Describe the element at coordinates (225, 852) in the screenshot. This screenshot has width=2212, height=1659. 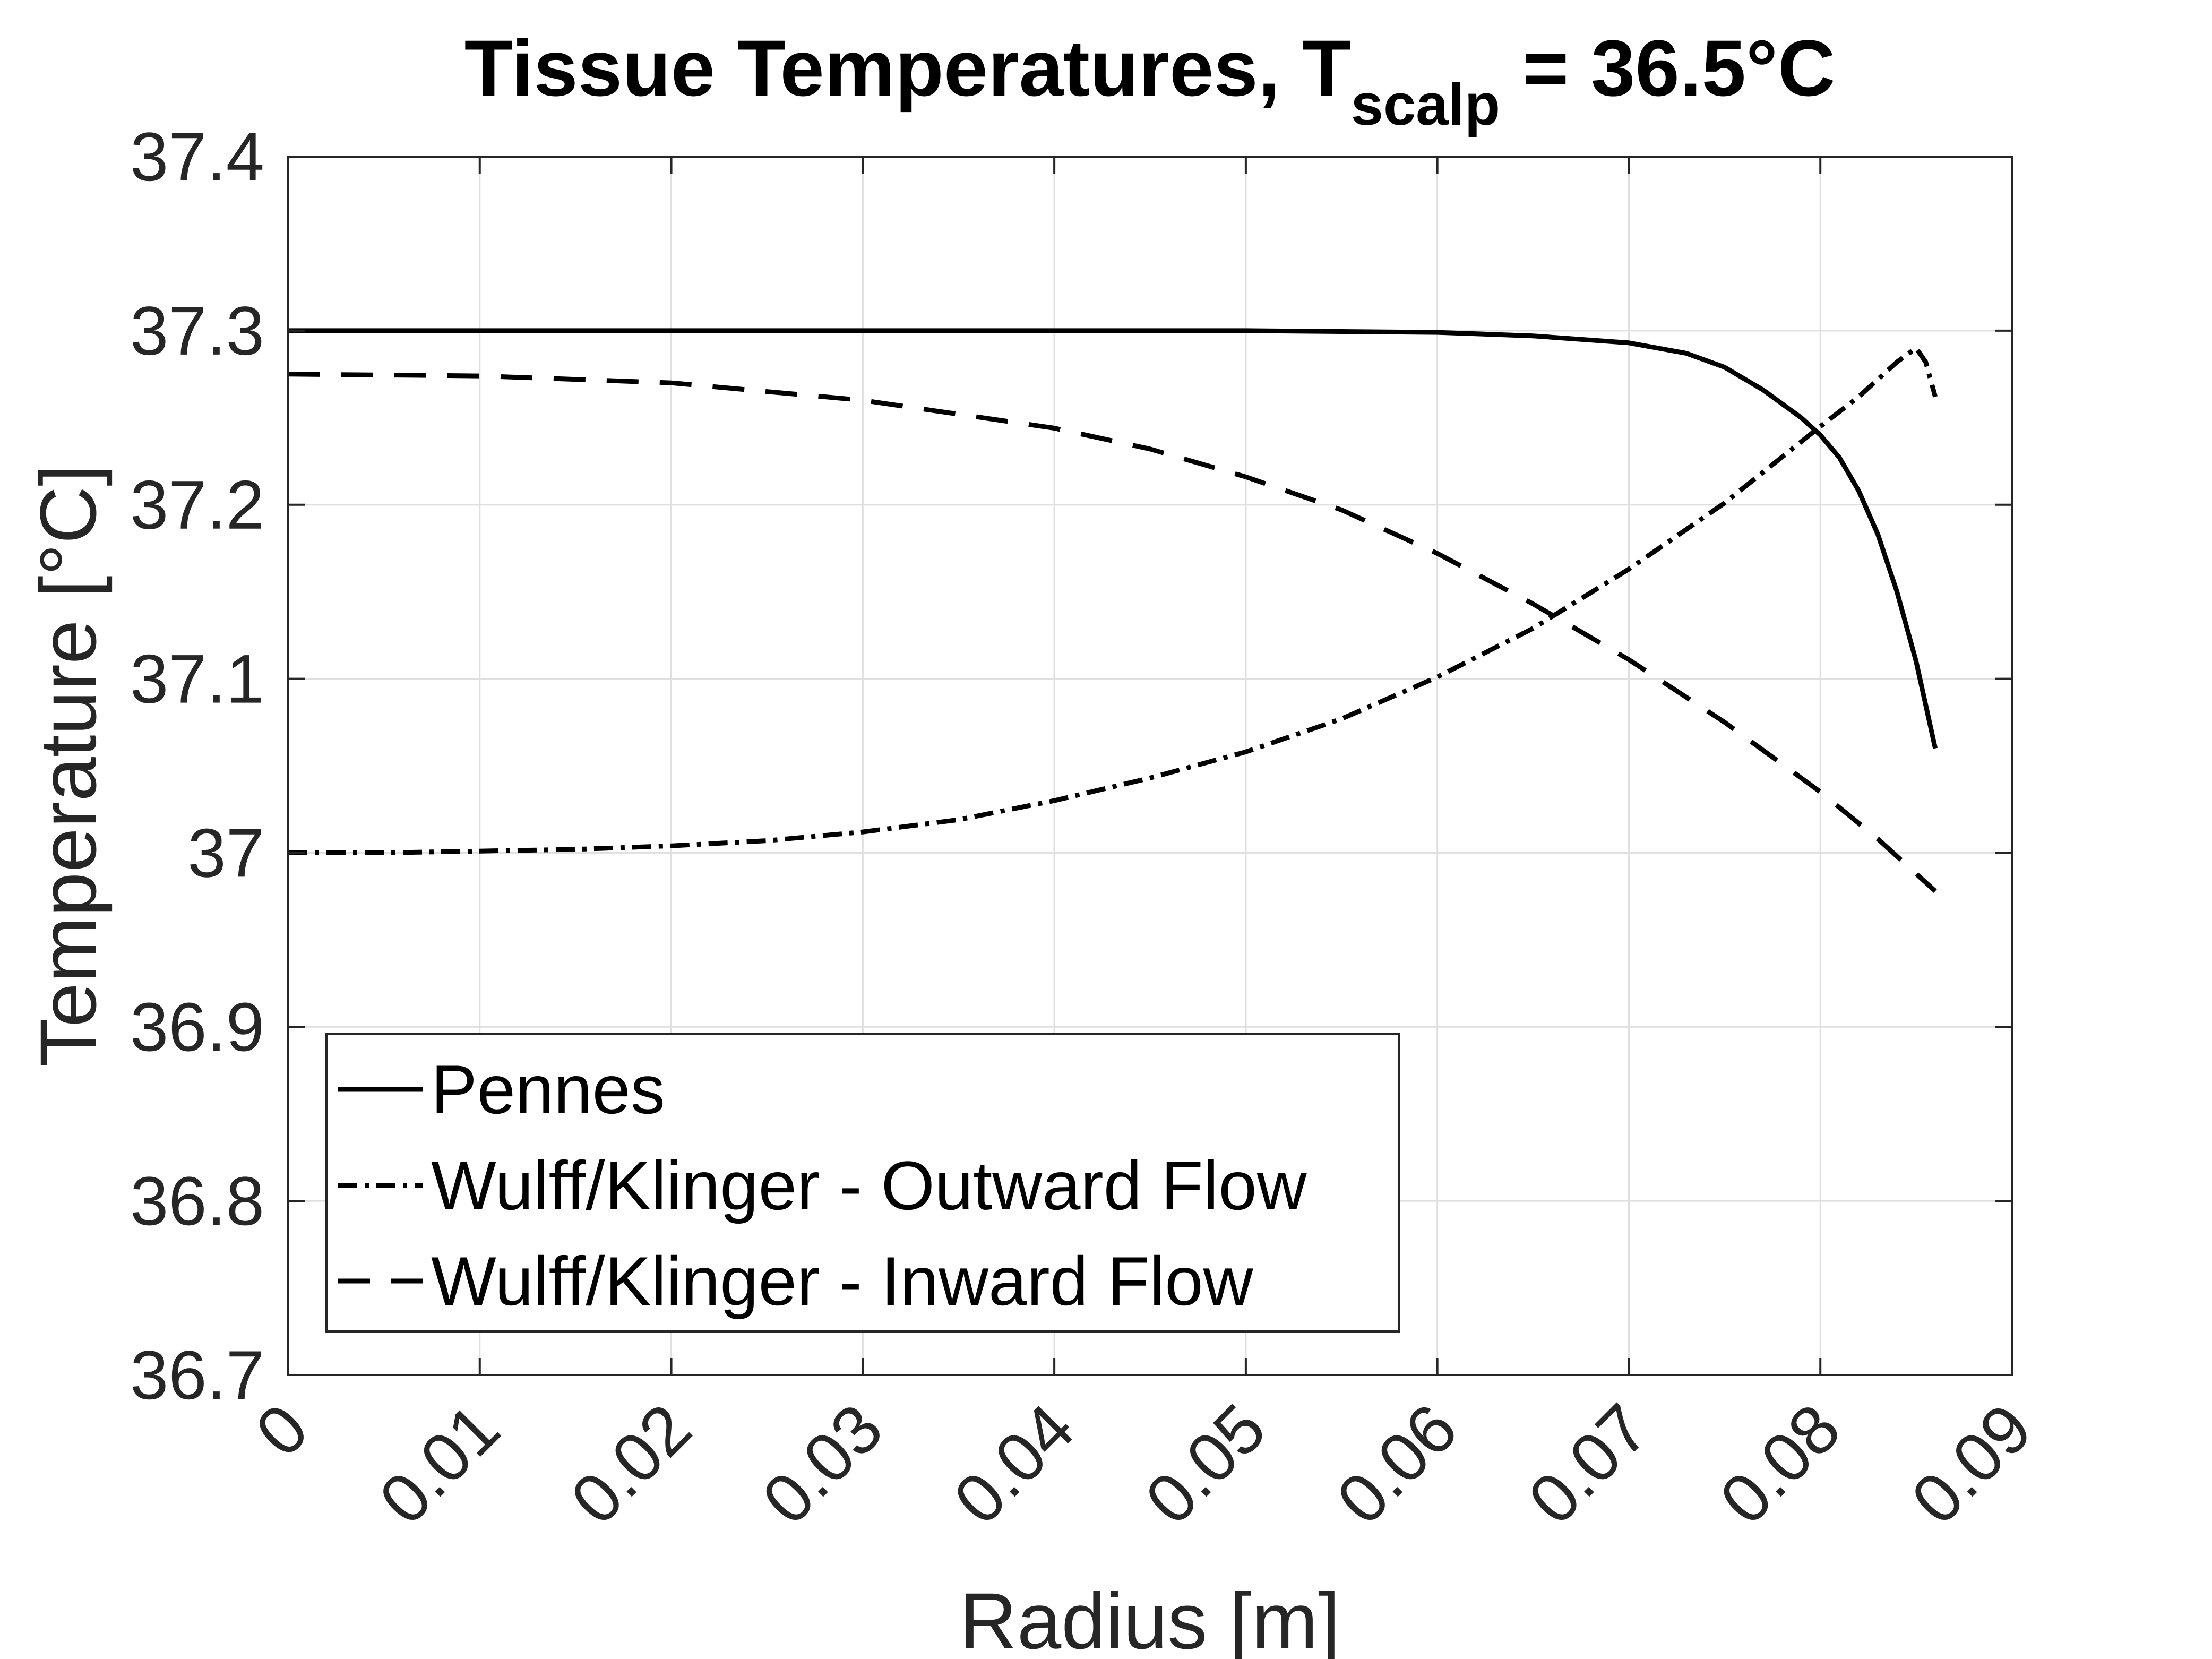
I see `y-tick-label: 37` at that location.